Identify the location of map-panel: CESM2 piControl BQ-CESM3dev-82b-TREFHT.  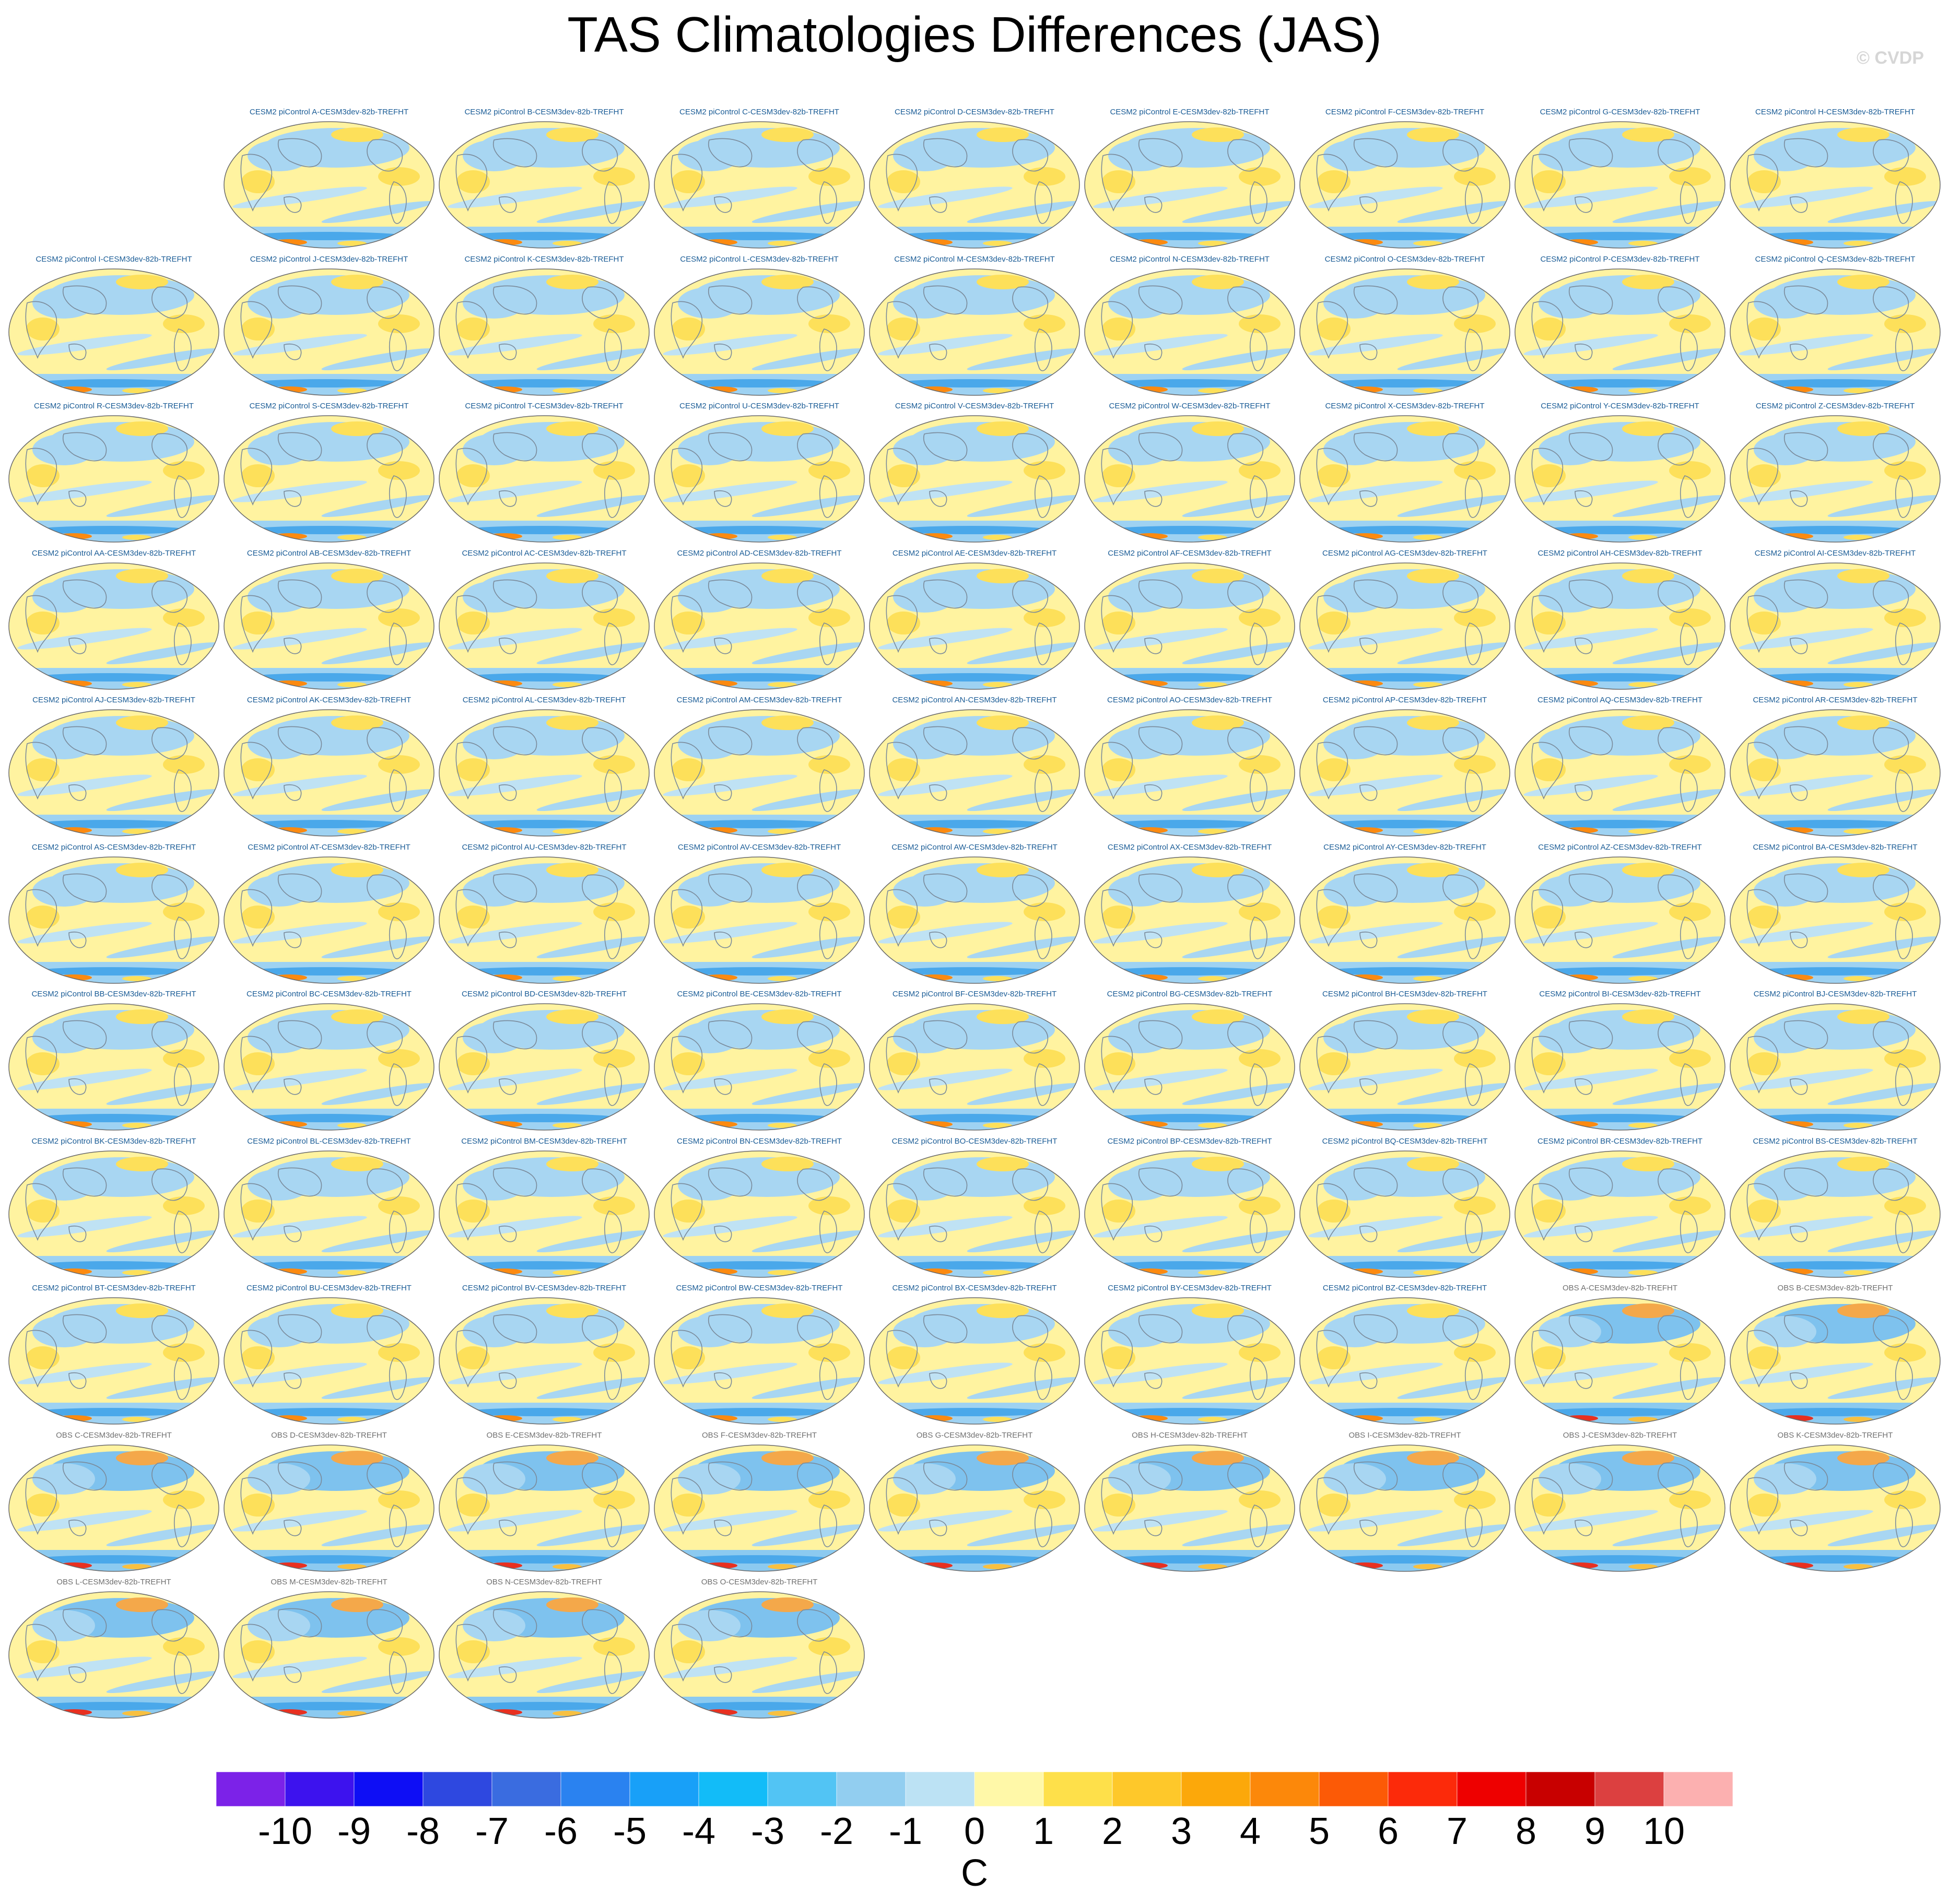
(1404, 1210).